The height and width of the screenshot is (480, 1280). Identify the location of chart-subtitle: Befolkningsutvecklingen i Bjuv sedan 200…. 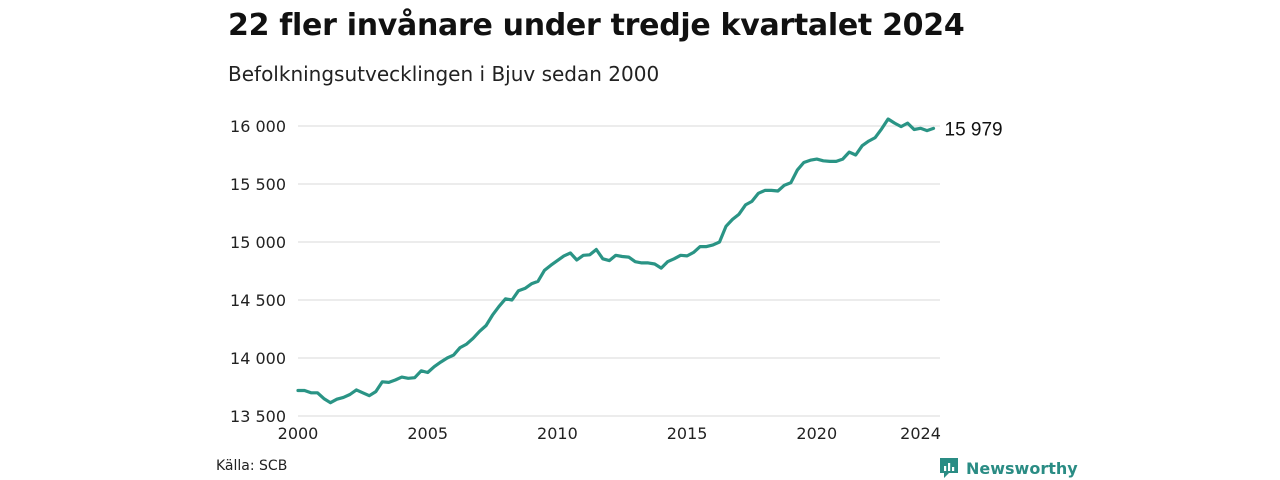
(444, 74).